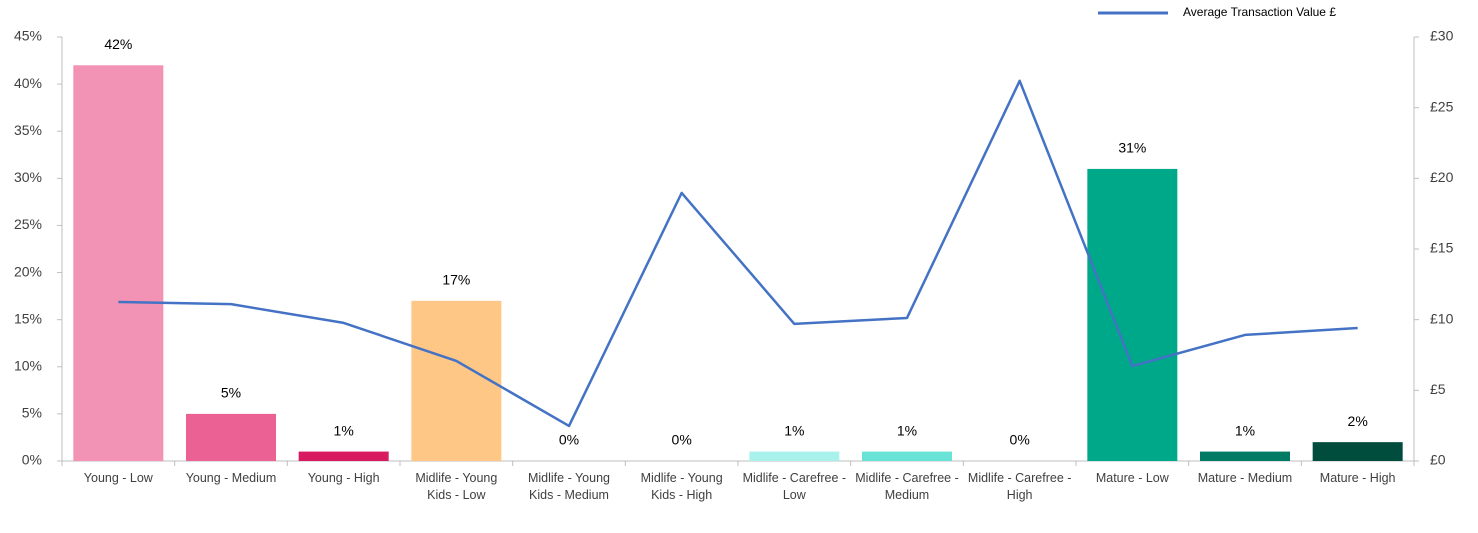  I want to click on y2-tick-label: £0, so click(1438, 460).